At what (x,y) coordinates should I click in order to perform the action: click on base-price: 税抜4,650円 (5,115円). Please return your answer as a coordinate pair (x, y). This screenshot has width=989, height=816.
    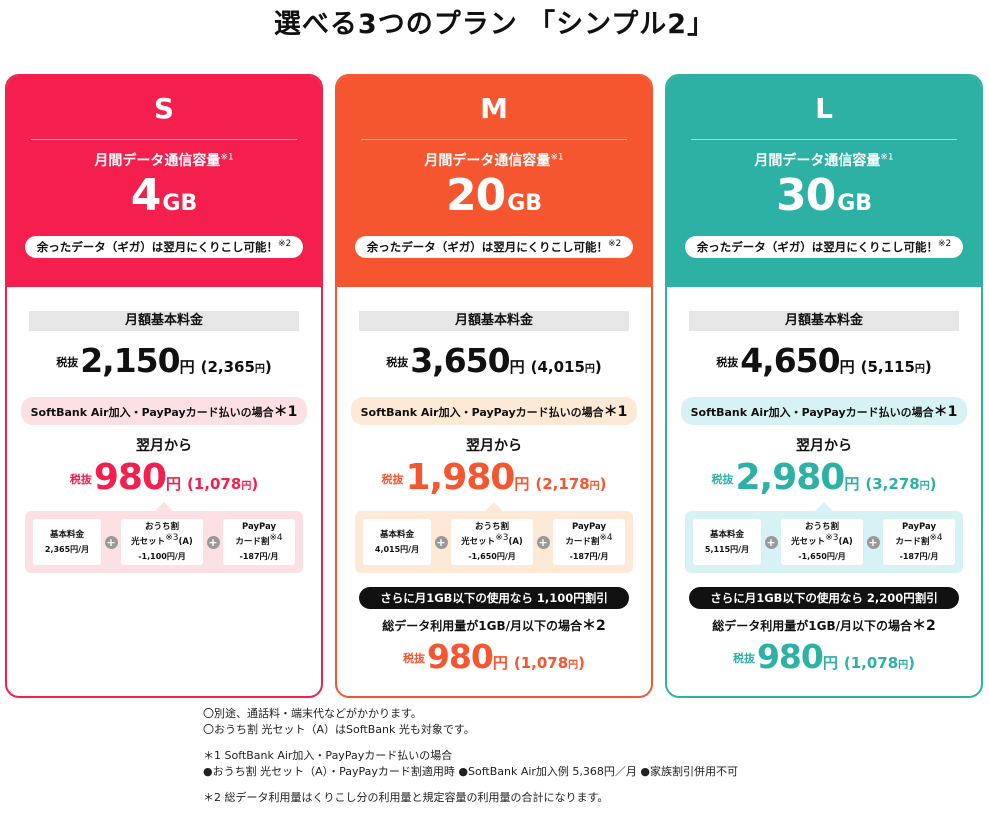
    Looking at the image, I should click on (824, 360).